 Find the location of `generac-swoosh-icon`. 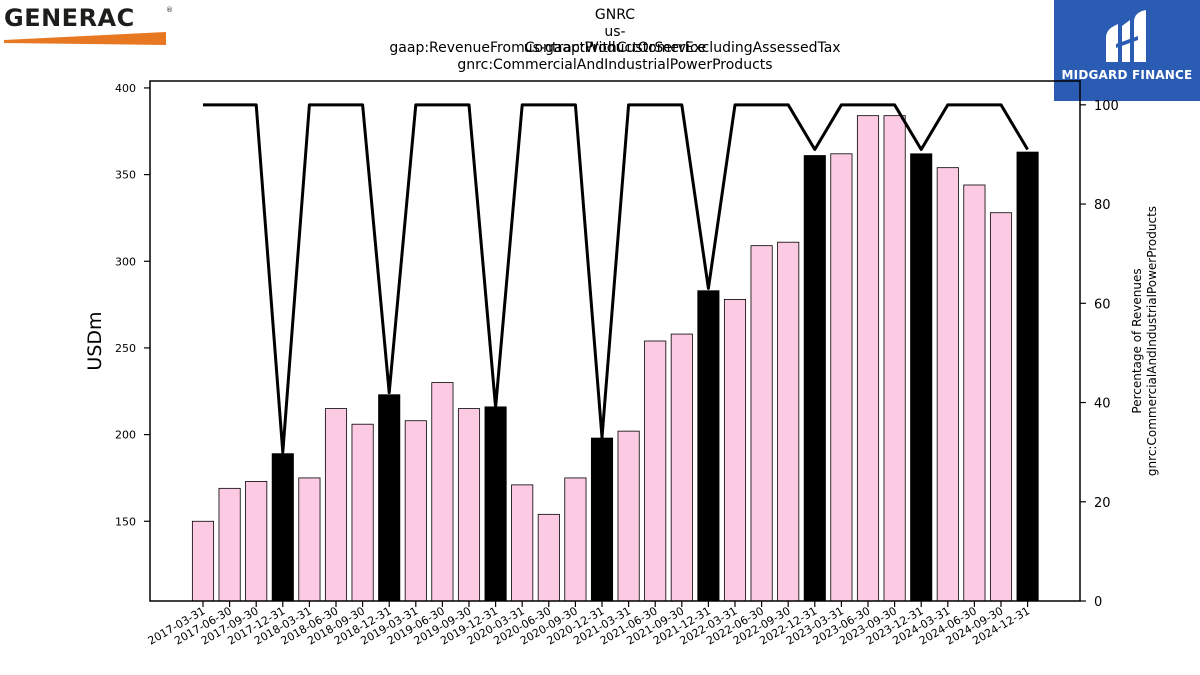

generac-swoosh-icon is located at coordinates (85, 38).